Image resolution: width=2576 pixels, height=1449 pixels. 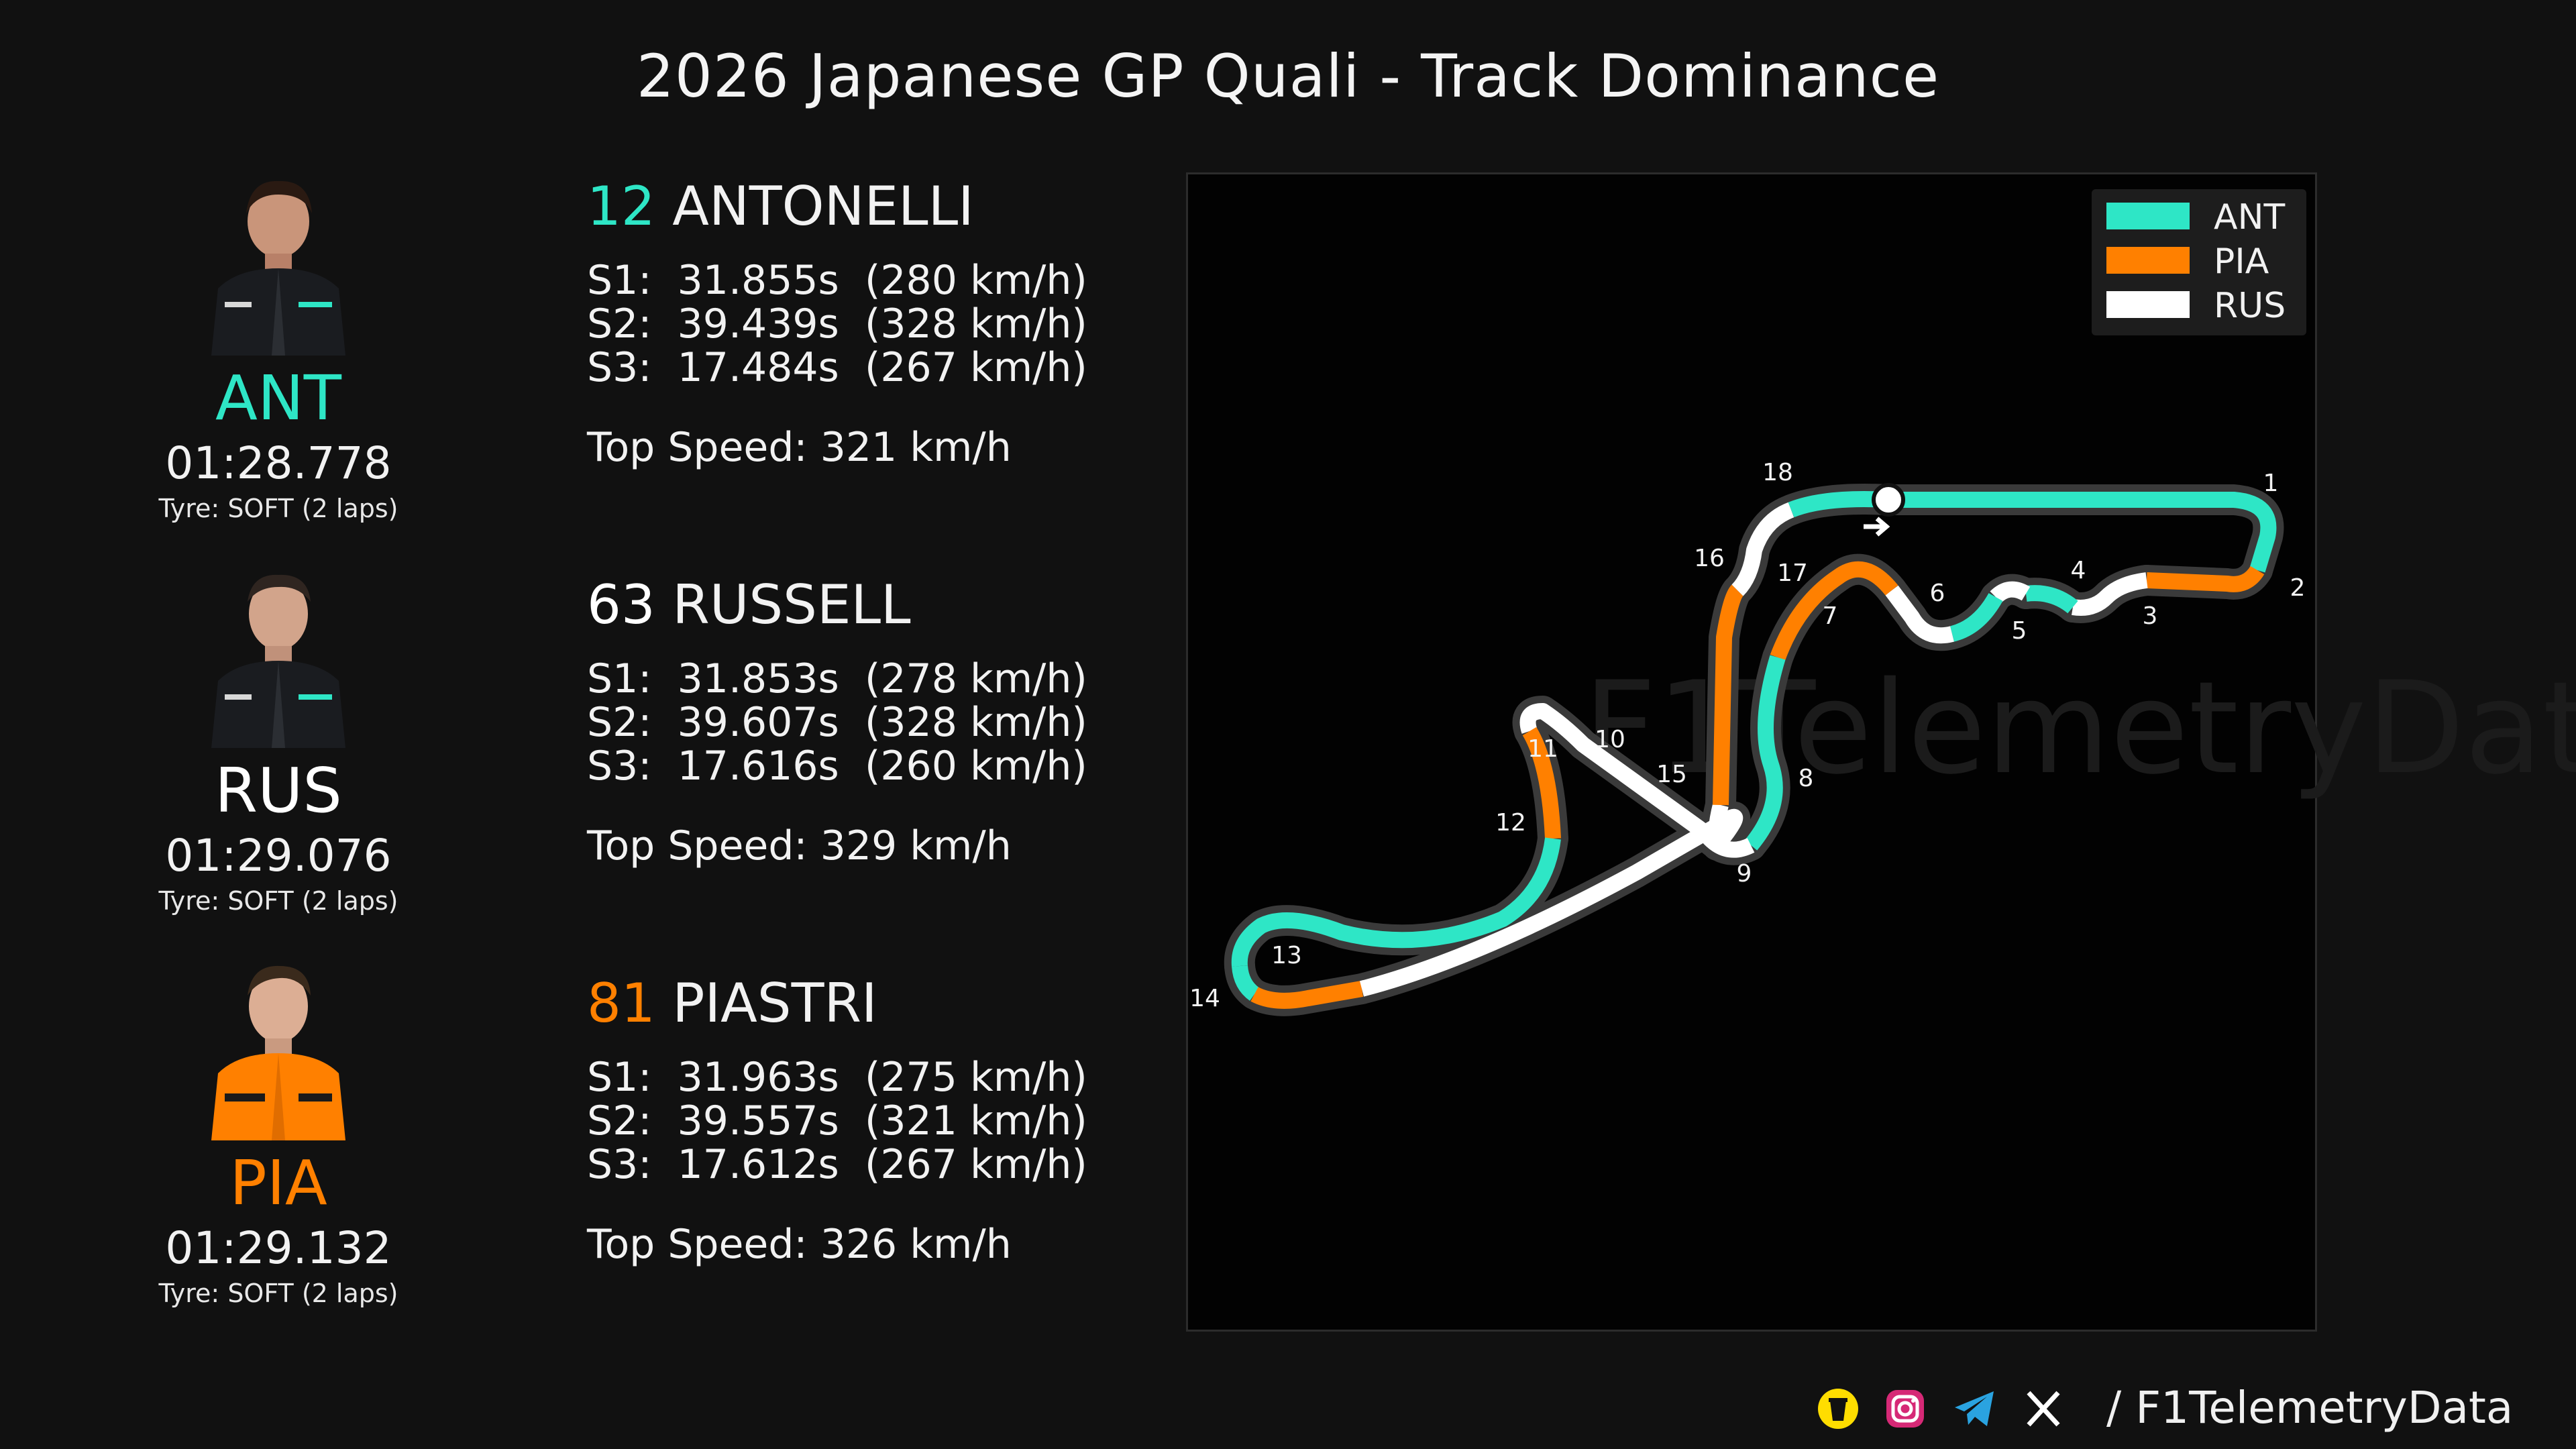 What do you see at coordinates (2298, 588) in the screenshot?
I see `corner-label-2: 2` at bounding box center [2298, 588].